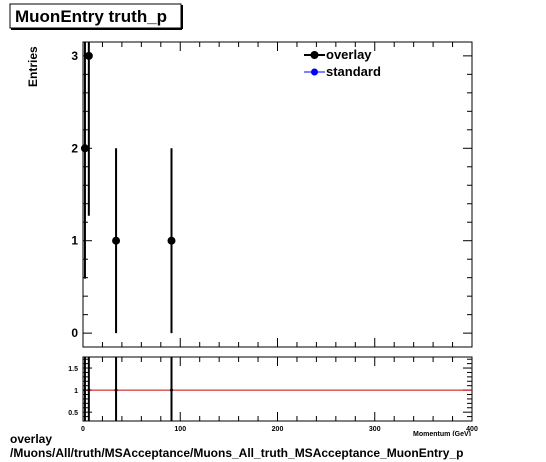 This screenshot has width=546, height=462. I want to click on legend: overlay standard, so click(342, 63).